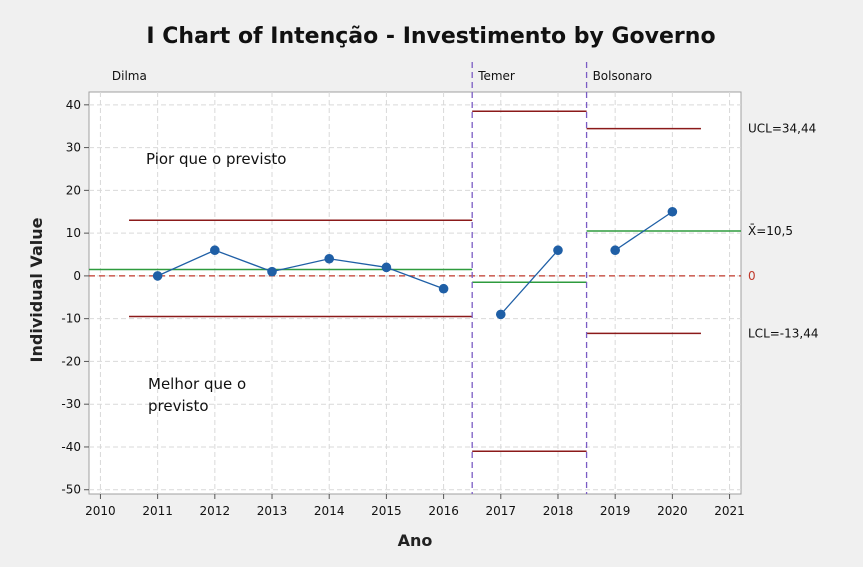 The width and height of the screenshot is (863, 567). Describe the element at coordinates (496, 76) in the screenshot. I see `stage-label: Temer` at that location.